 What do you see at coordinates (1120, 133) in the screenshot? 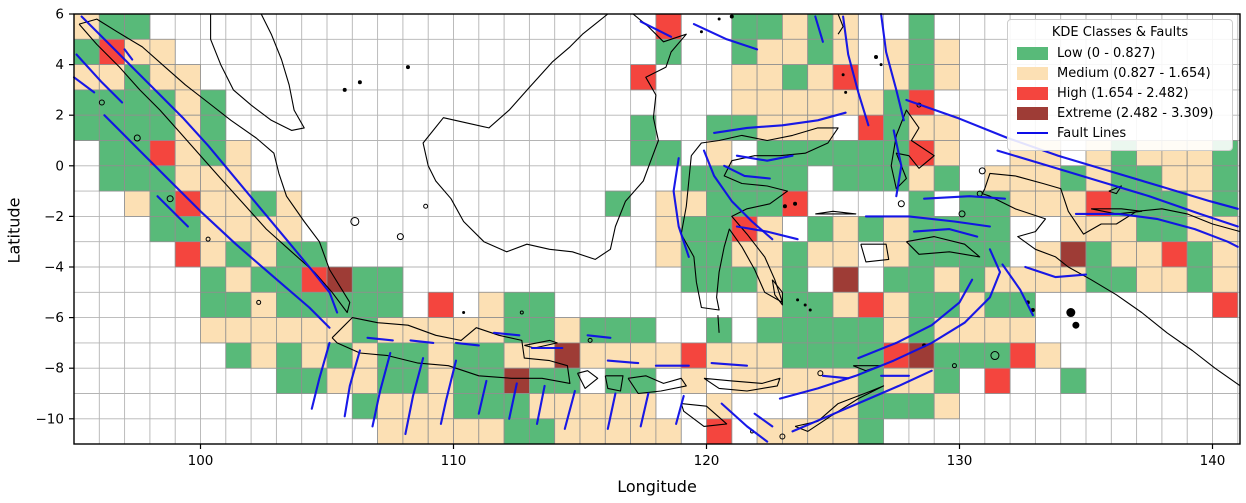
I see `legend-item-fault-lines: Fault Lines` at bounding box center [1120, 133].